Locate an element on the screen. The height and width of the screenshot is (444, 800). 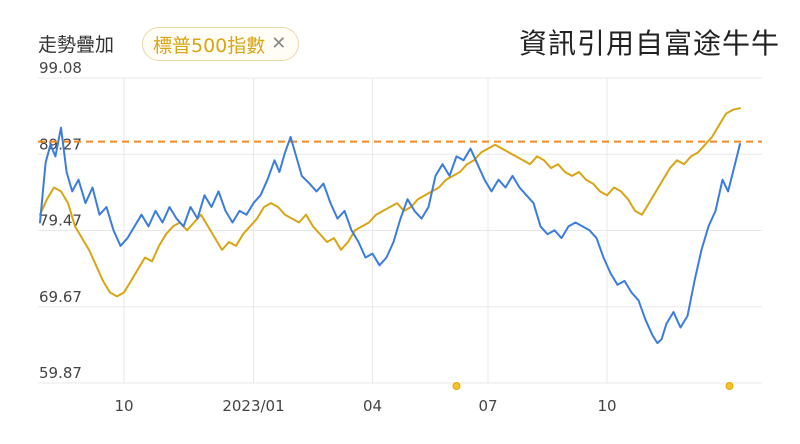
sp500-overlay-chip: 標普500指數 ✕ is located at coordinates (221, 44).